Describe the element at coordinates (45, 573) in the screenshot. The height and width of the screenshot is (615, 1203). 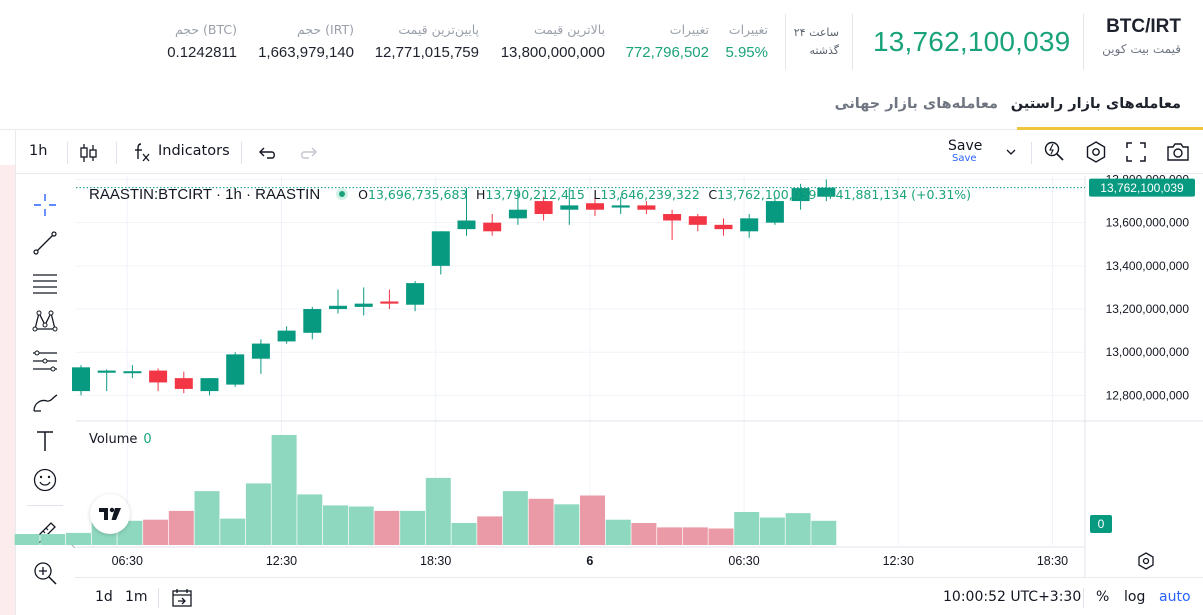
I see `zoom-in-icon` at that location.